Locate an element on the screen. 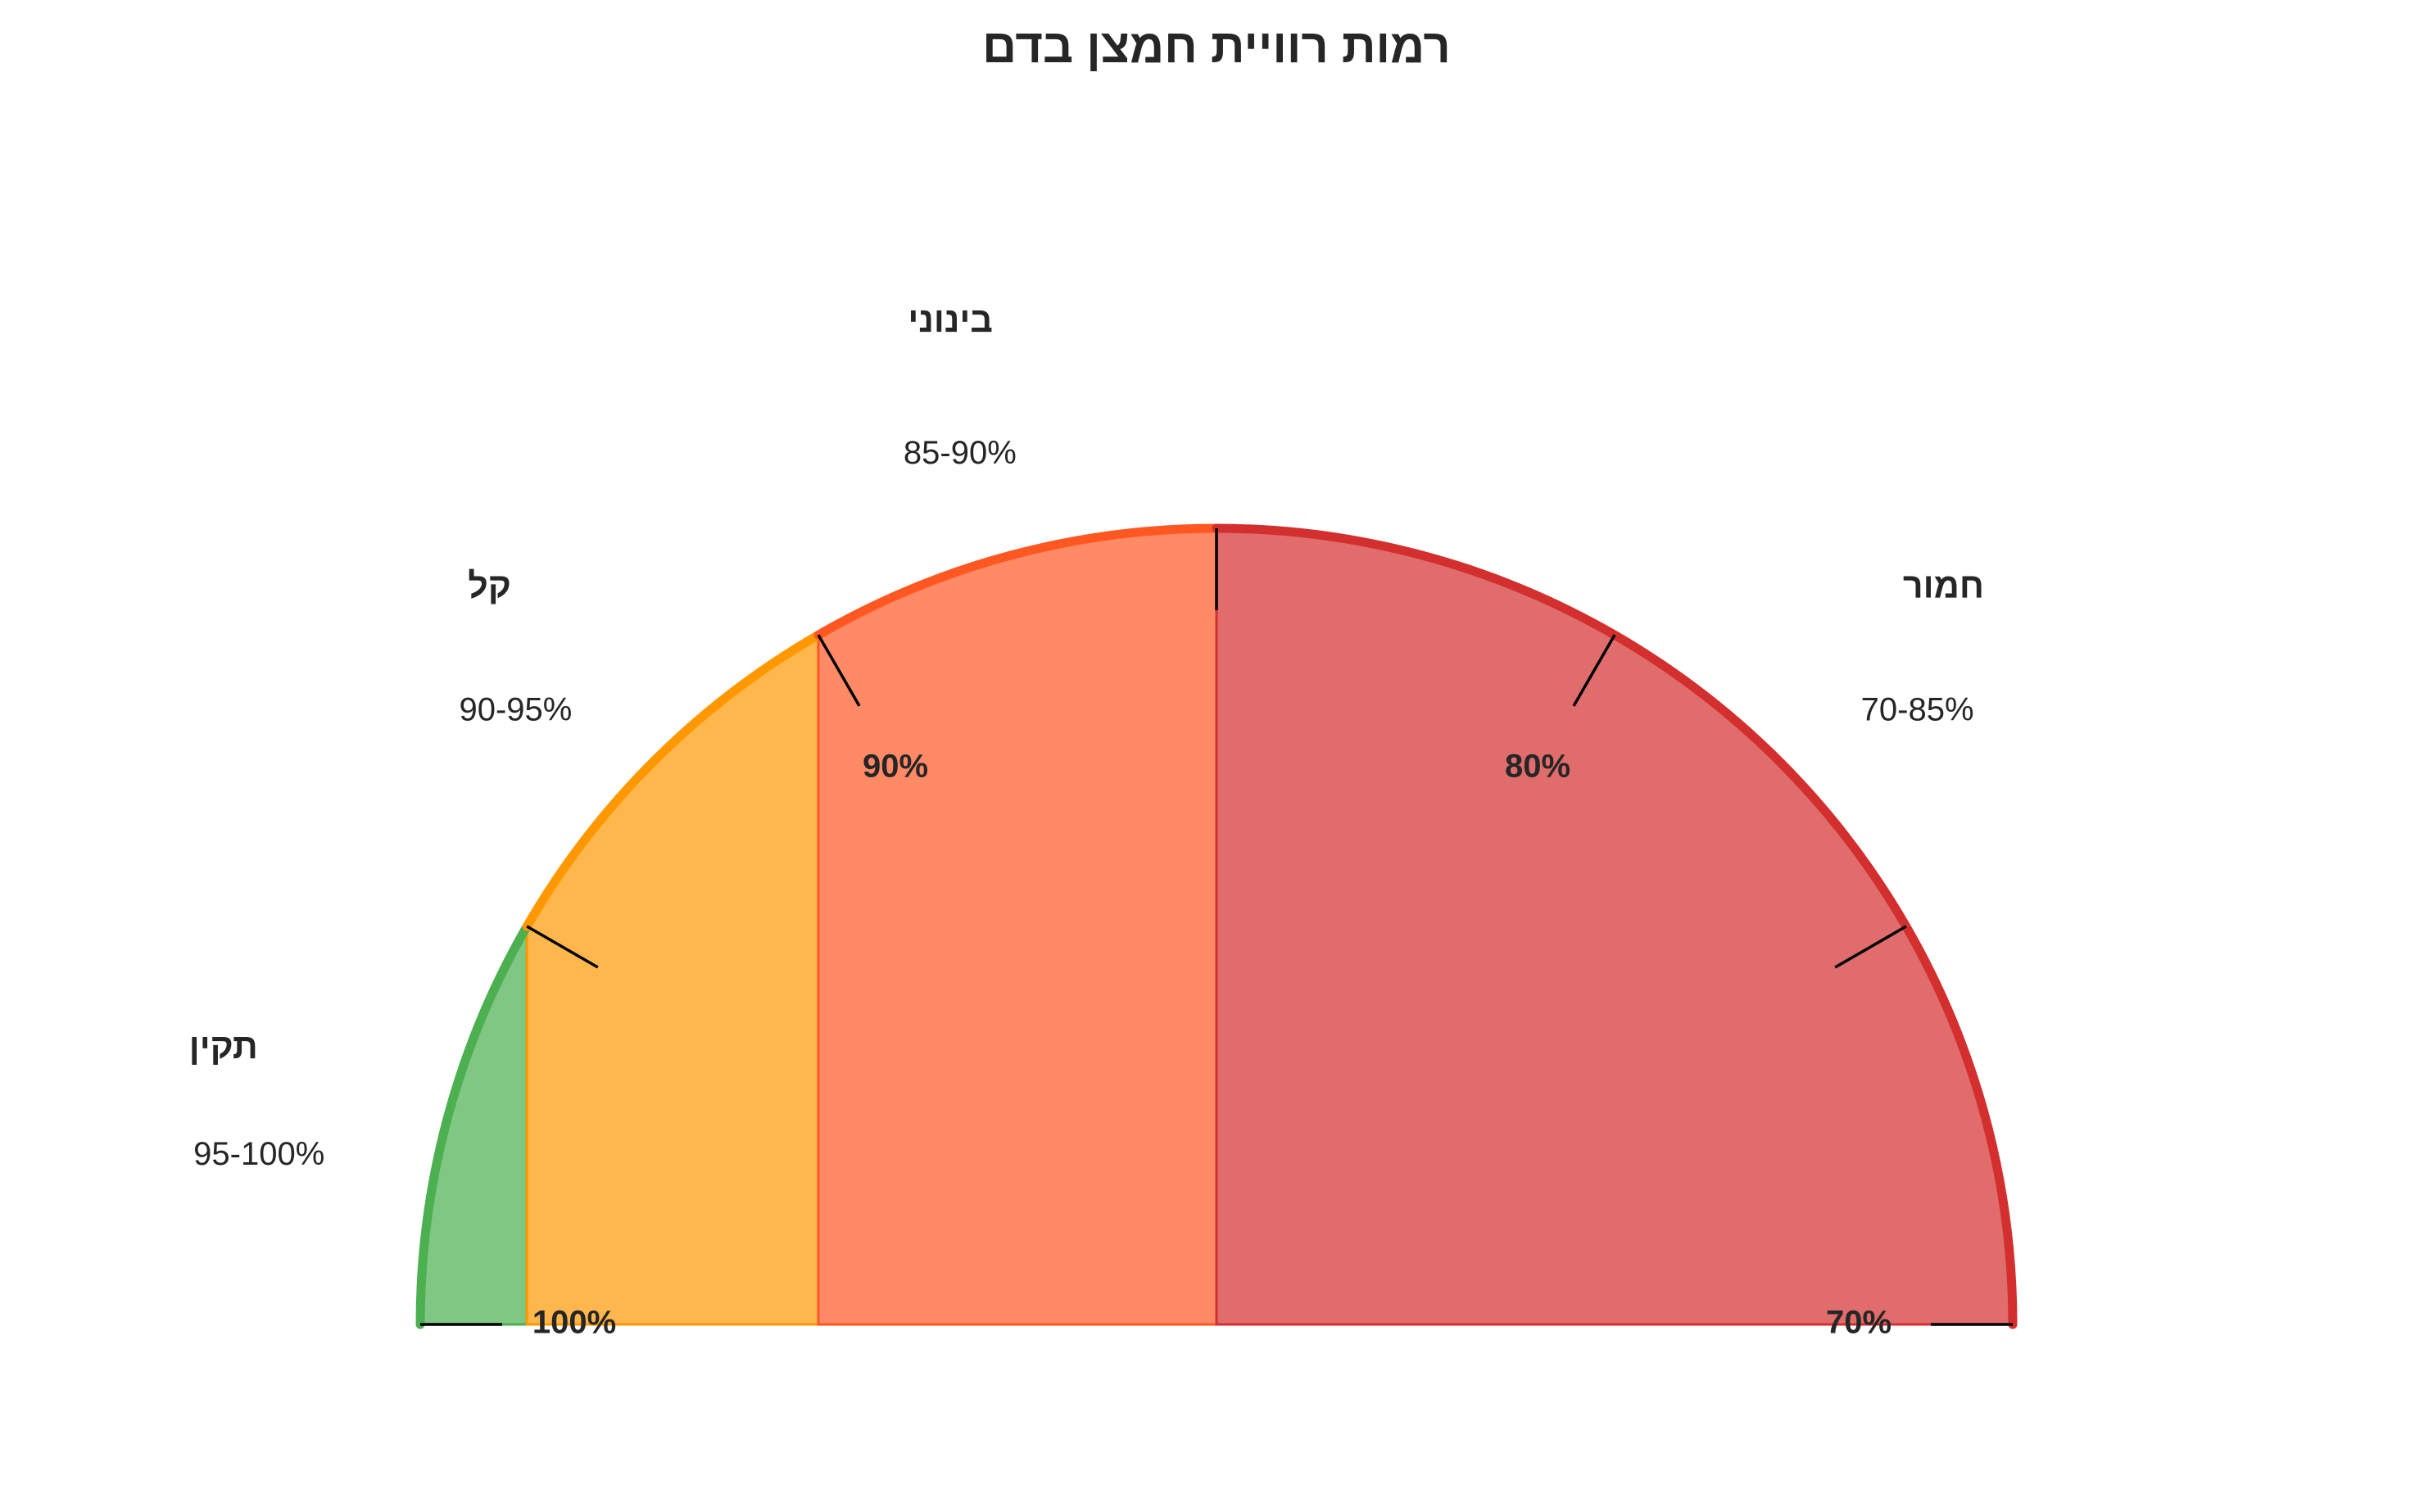 Image resolution: width=2433 pixels, height=1512 pixels. zone-1-name: תקין is located at coordinates (223, 1046).